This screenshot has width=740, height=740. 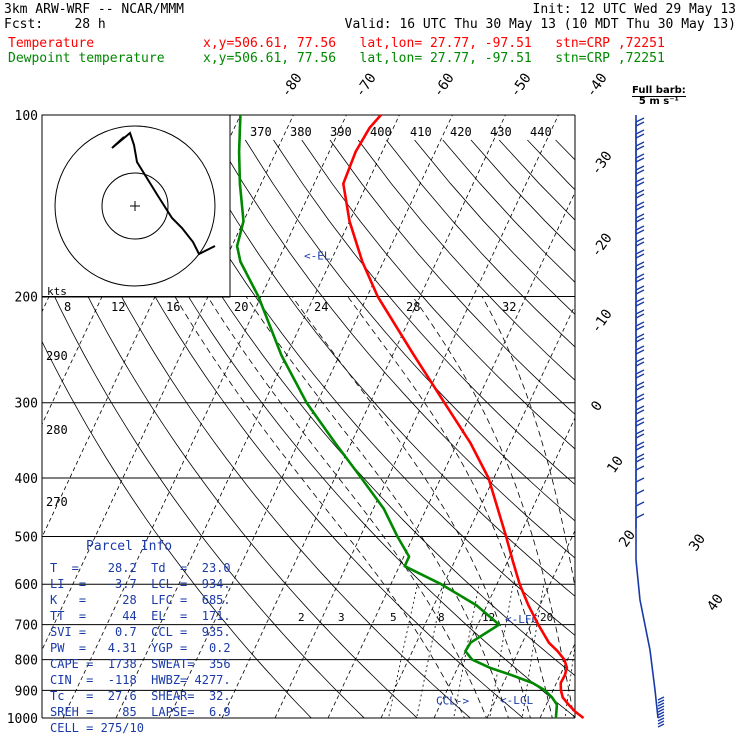 What do you see at coordinates (366, 85) in the screenshot?
I see `isotherm-label: -70` at bounding box center [366, 85].